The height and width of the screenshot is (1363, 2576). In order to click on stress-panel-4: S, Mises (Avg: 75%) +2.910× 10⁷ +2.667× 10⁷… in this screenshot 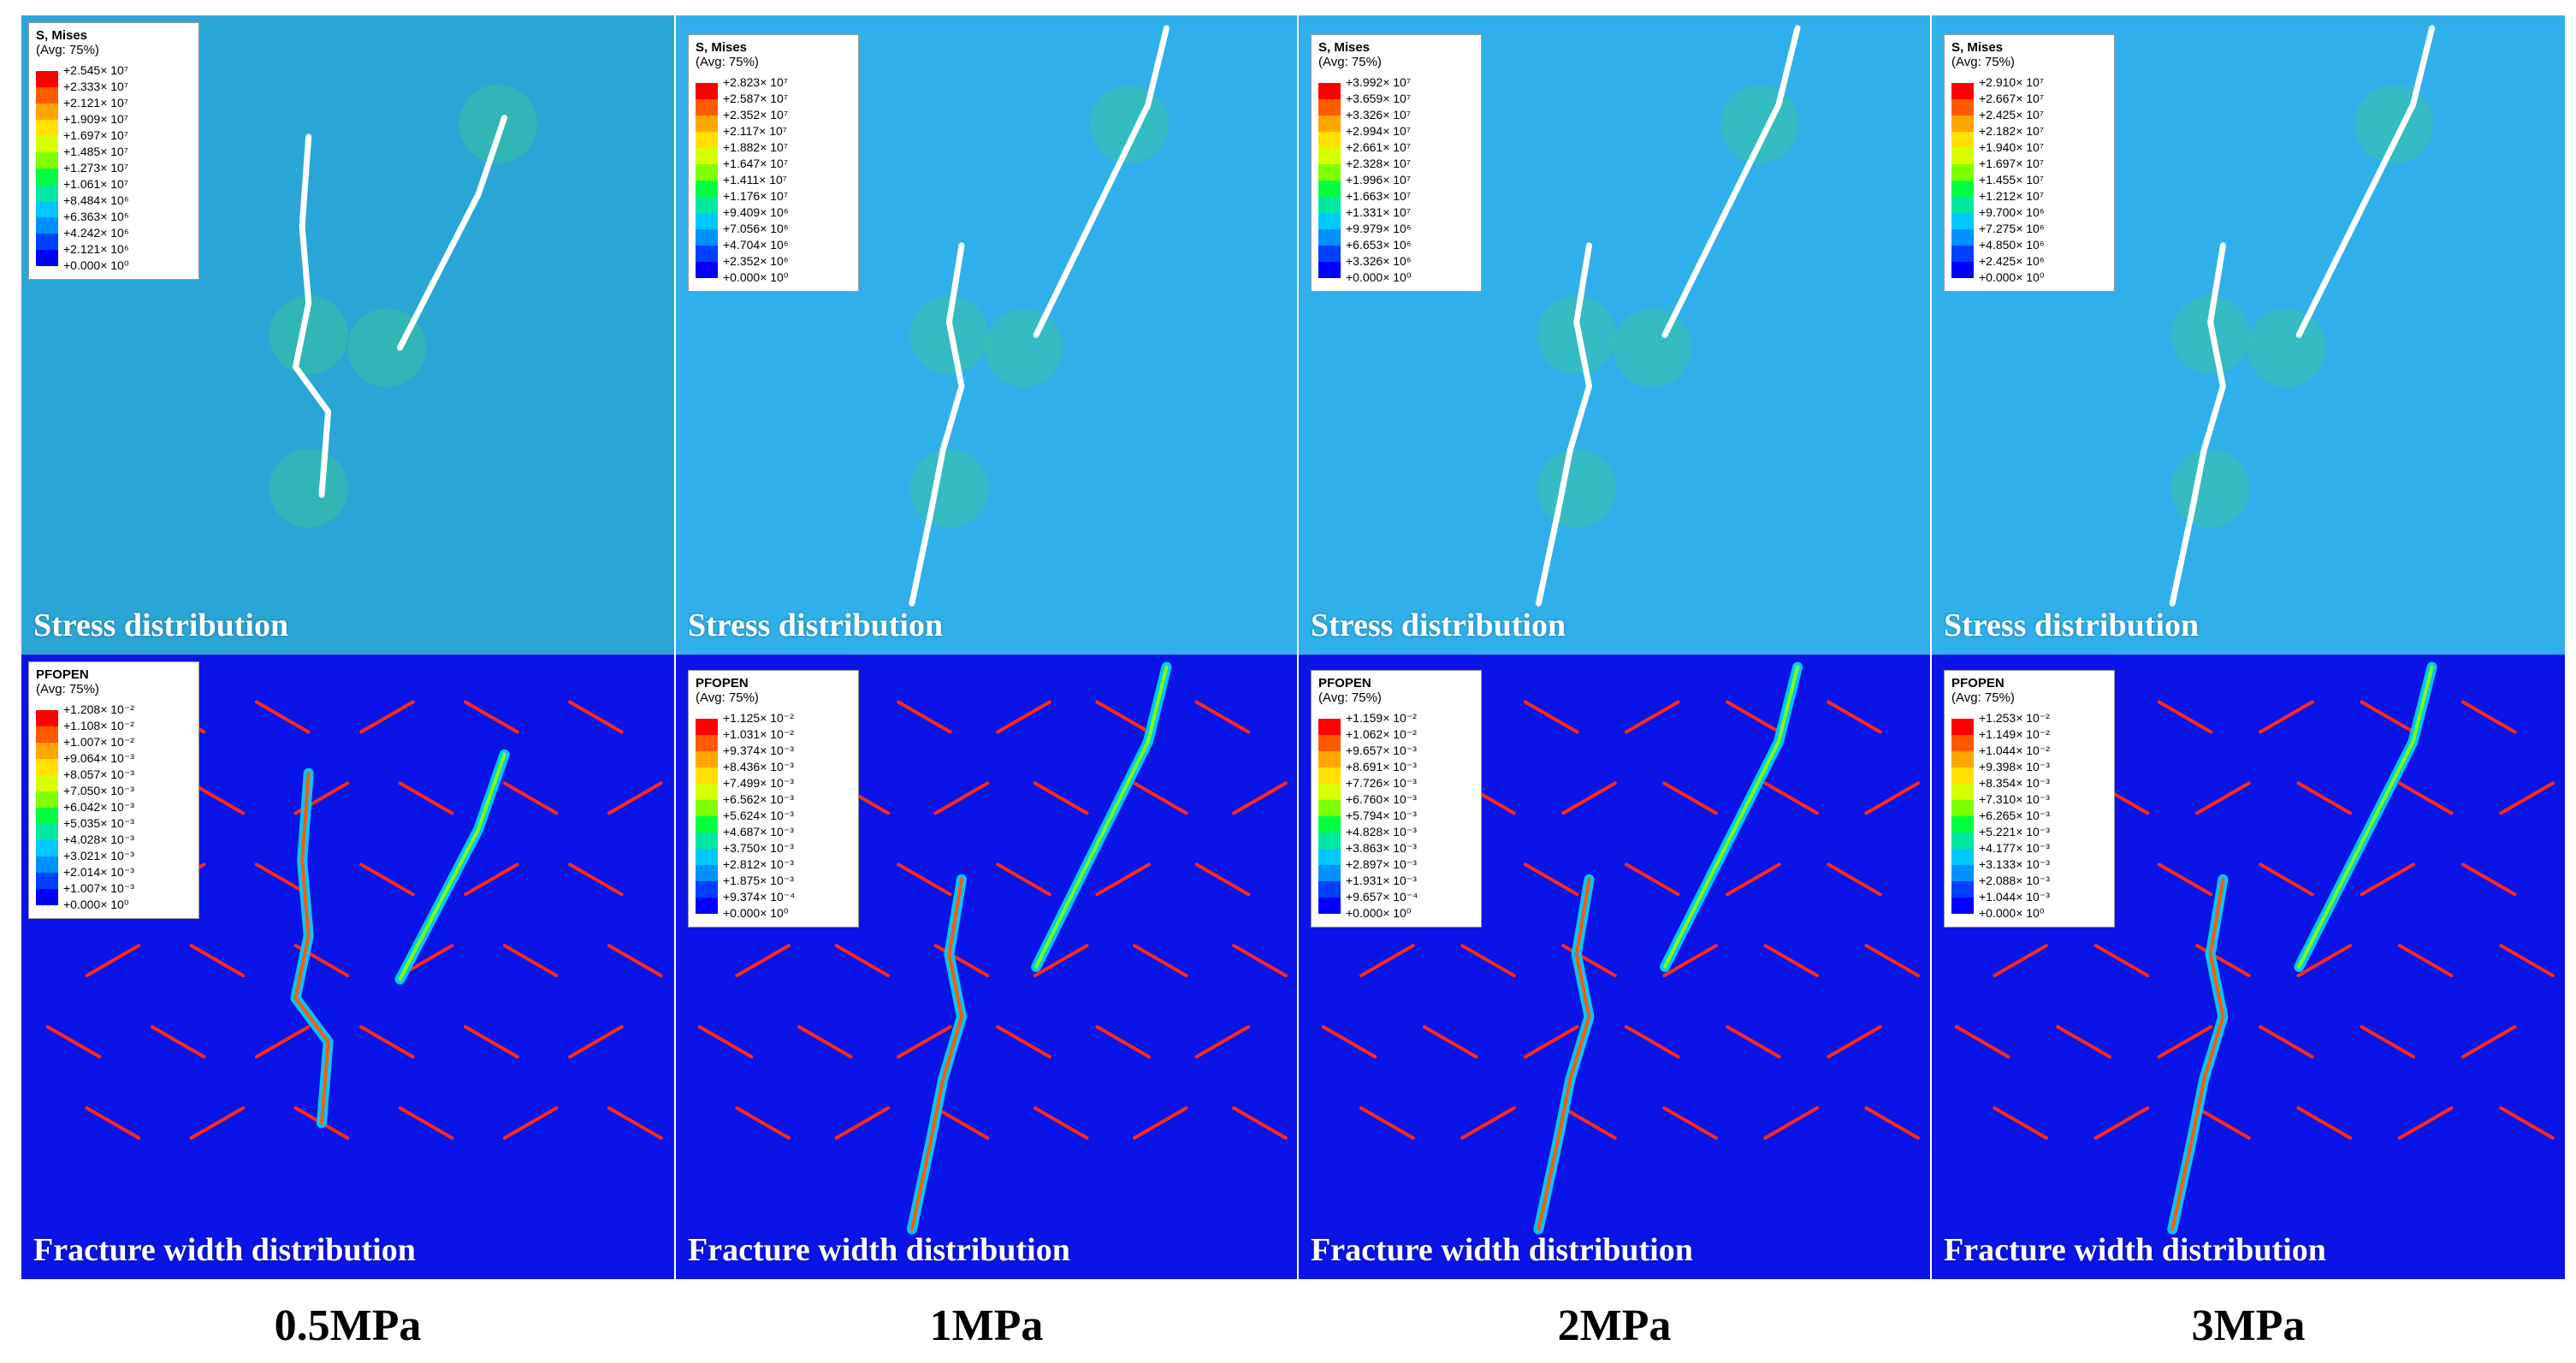, I will do `click(2248, 335)`.